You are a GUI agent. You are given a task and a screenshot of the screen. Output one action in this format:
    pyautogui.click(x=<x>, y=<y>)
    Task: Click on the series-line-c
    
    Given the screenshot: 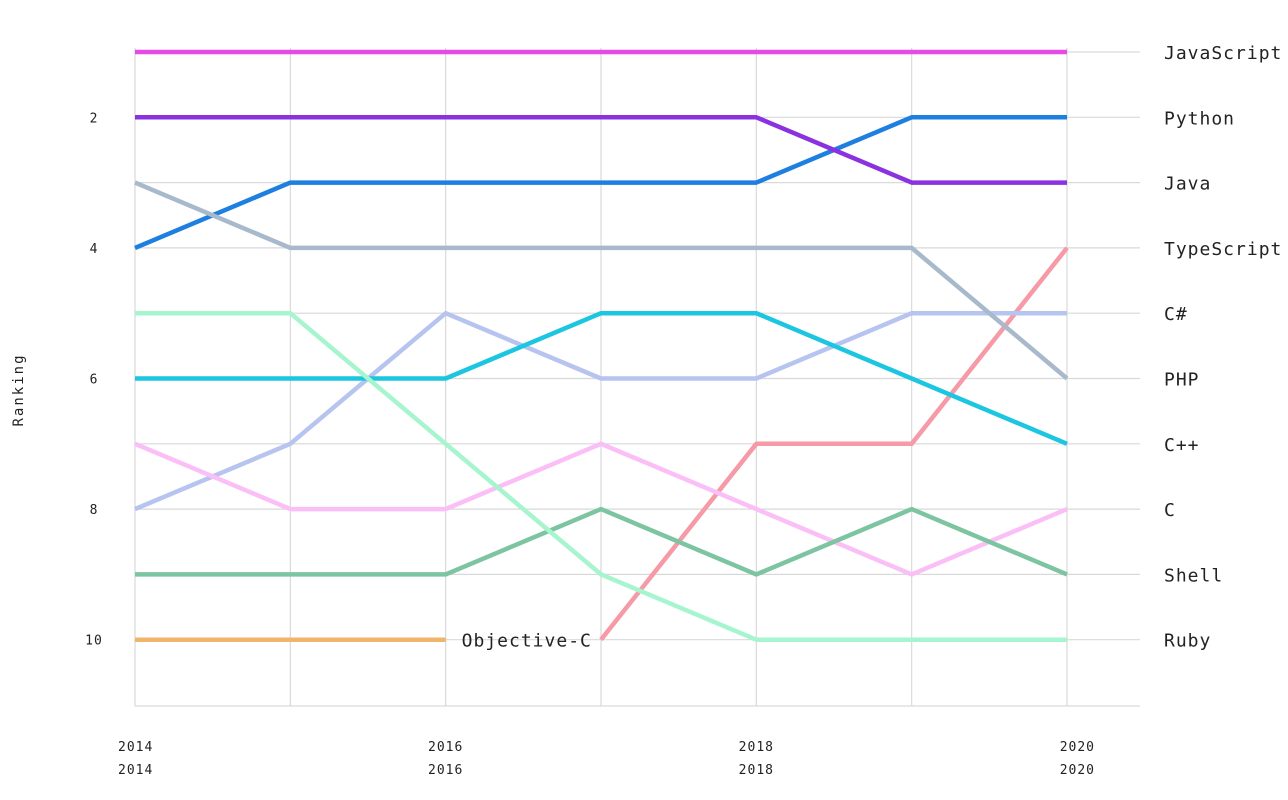 What is the action you would take?
    pyautogui.click(x=601, y=509)
    